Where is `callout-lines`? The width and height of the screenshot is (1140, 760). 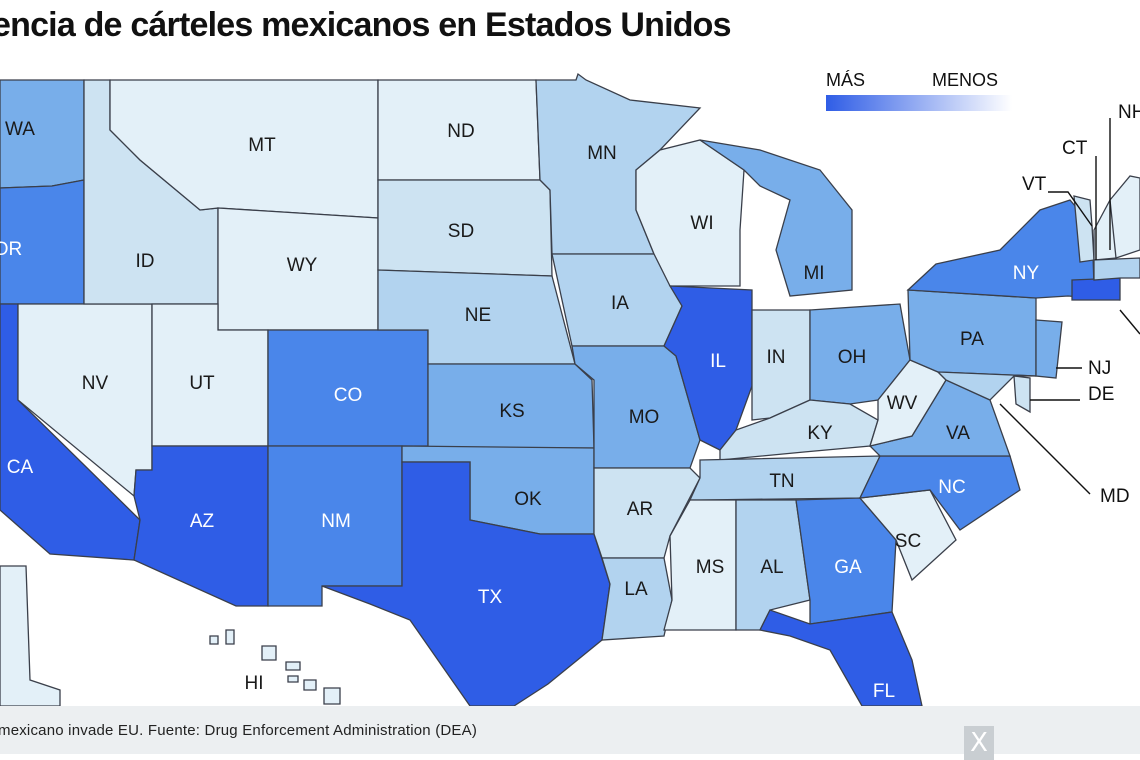
callout-lines is located at coordinates (1069, 306).